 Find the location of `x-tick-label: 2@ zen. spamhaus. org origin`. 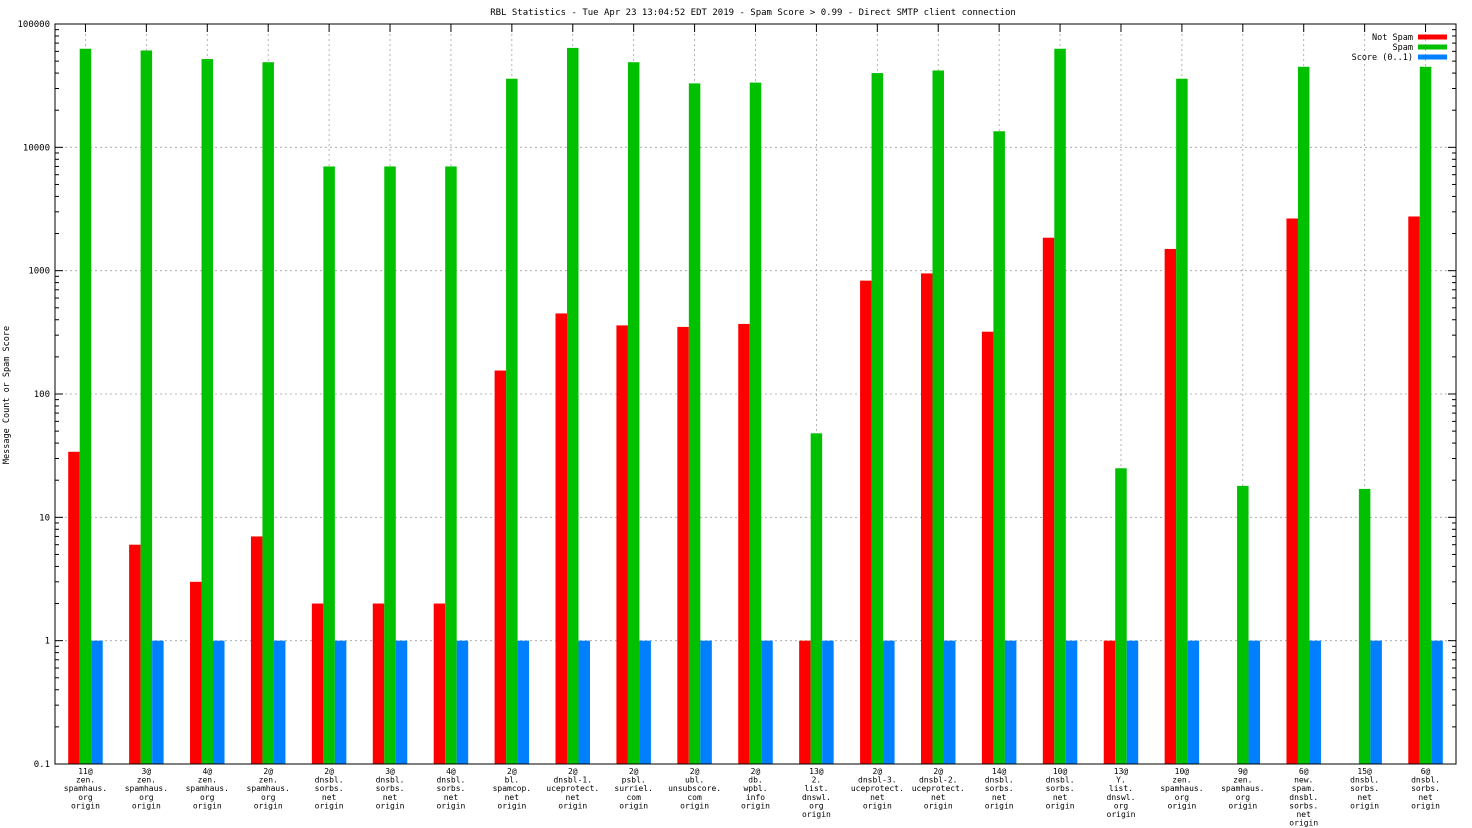

x-tick-label: 2@ zen. spamhaus. org origin is located at coordinates (268, 788).